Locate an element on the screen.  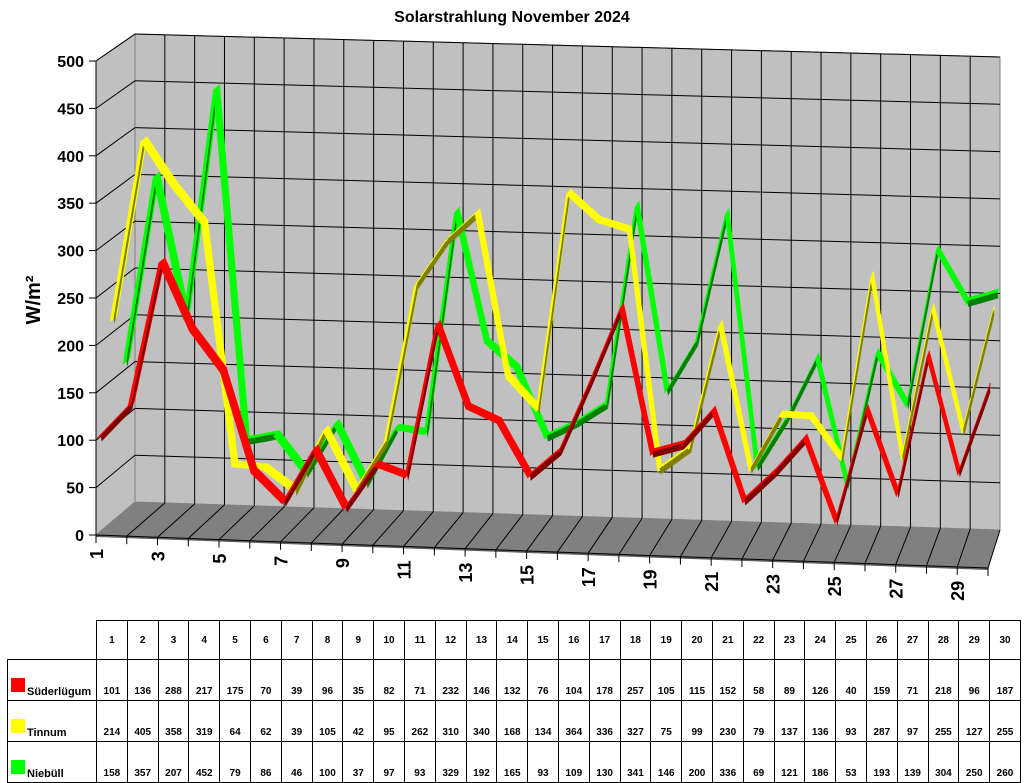
table-header-cell: 30 is located at coordinates (1005, 640).